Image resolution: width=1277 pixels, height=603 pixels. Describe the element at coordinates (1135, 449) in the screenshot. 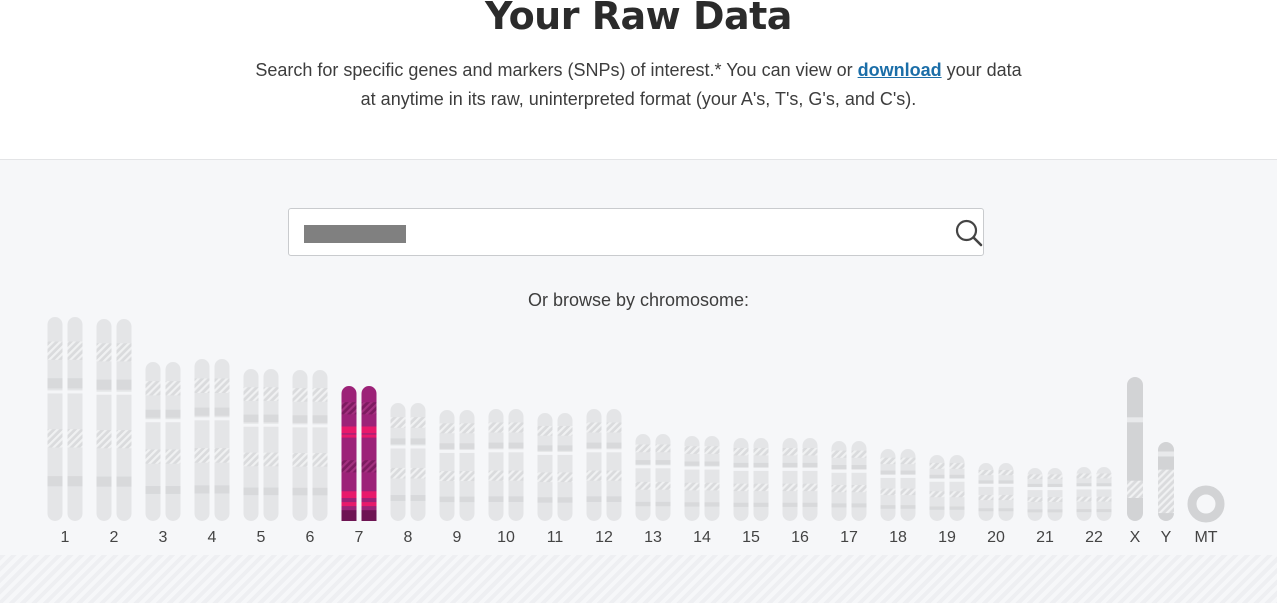

I see `chromosome-X-ideogram` at that location.